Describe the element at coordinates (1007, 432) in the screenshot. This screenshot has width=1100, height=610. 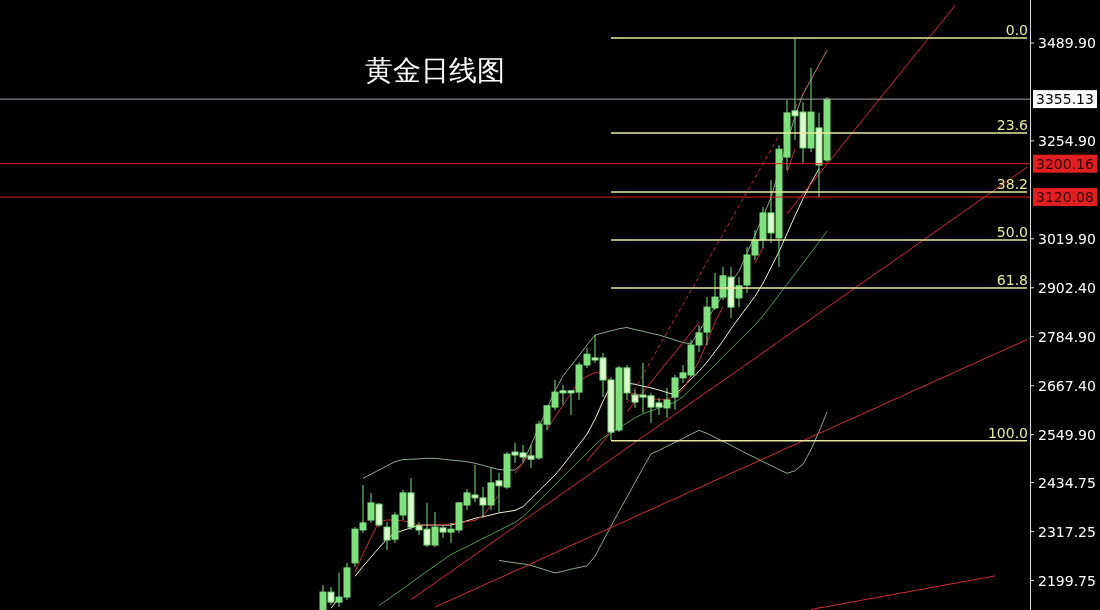
I see `series-label: 100.0` at that location.